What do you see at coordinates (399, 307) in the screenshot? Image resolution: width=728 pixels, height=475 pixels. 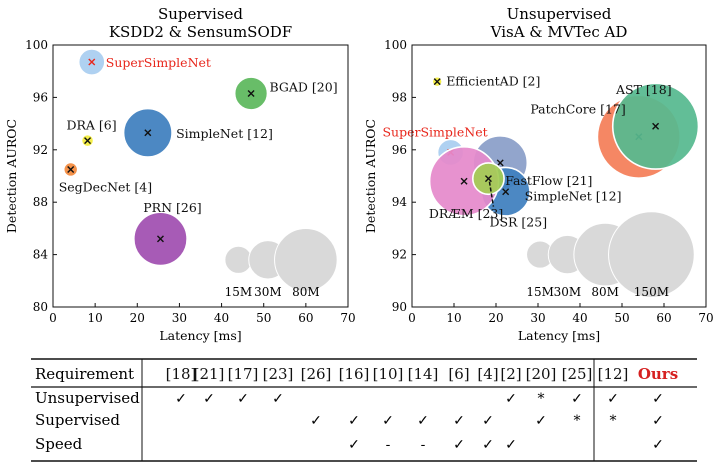 I see `y-tick-label: 90` at bounding box center [399, 307].